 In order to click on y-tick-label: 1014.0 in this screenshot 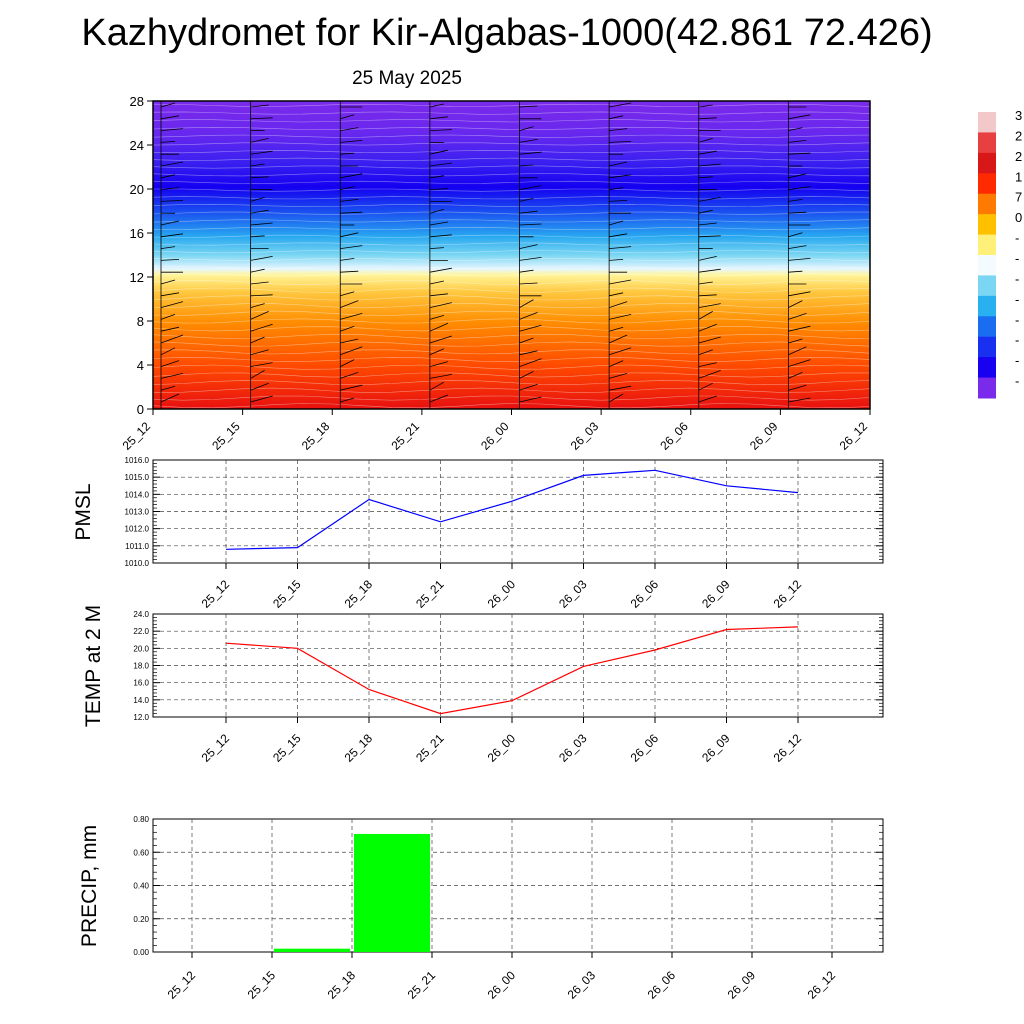, I will do `click(137, 494)`.